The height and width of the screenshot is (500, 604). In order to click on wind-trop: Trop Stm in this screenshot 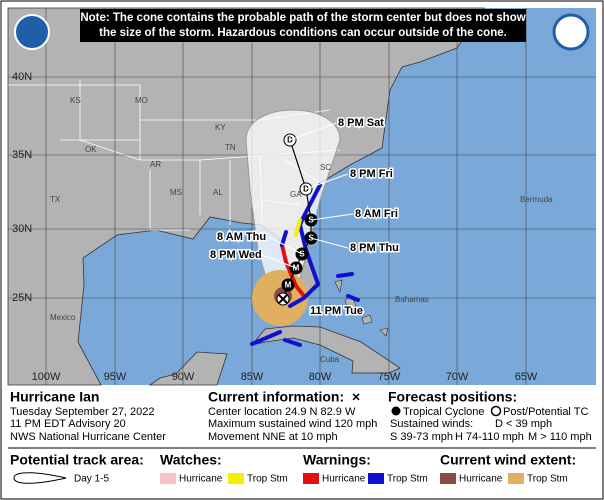, I will do `click(547, 479)`.